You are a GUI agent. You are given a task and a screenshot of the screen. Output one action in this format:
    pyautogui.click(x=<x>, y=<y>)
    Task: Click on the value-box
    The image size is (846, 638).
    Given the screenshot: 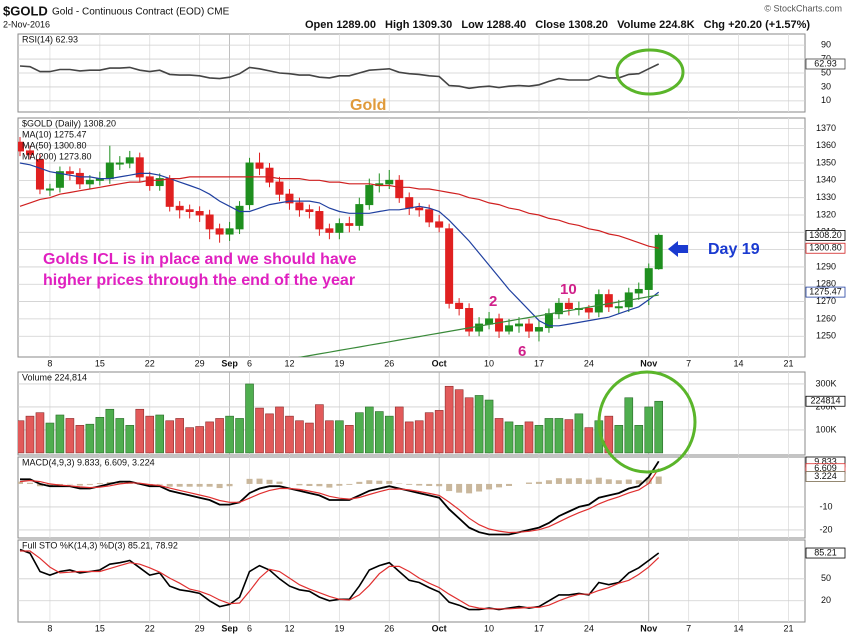 What is the action you would take?
    pyautogui.click(x=825, y=292)
    